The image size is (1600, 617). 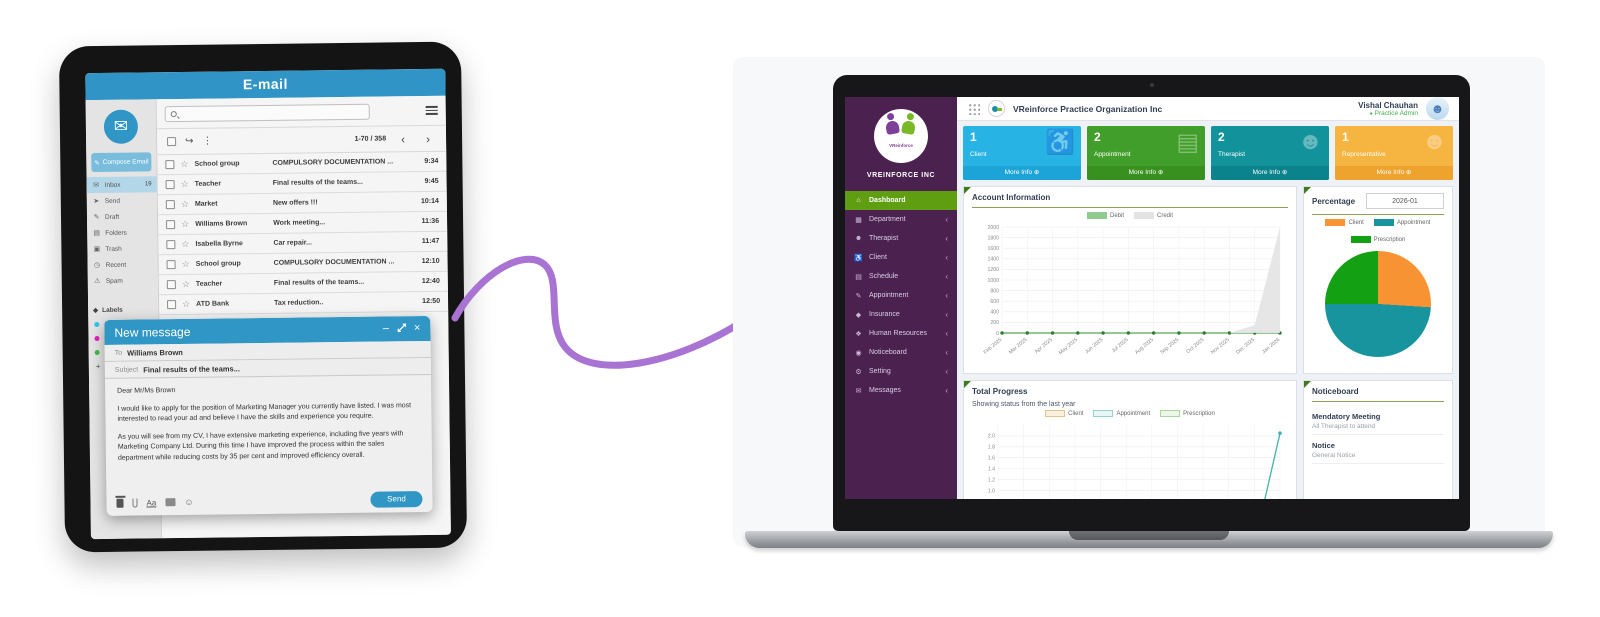 I want to click on svg-text: Aug 2025, so click(x=1144, y=346).